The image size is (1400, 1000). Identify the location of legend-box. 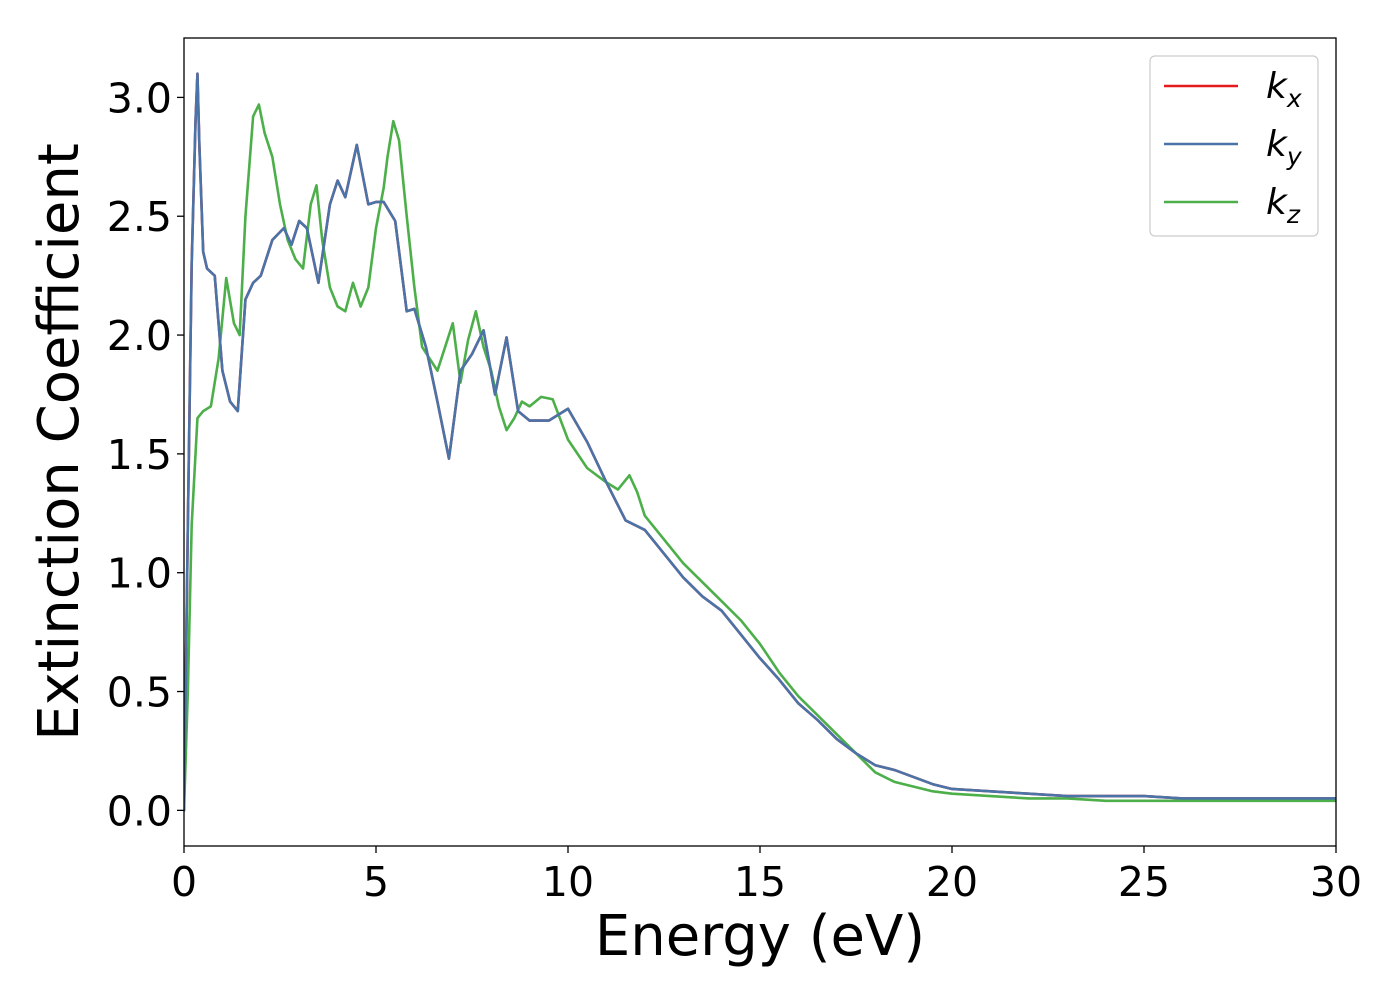
(1234, 146).